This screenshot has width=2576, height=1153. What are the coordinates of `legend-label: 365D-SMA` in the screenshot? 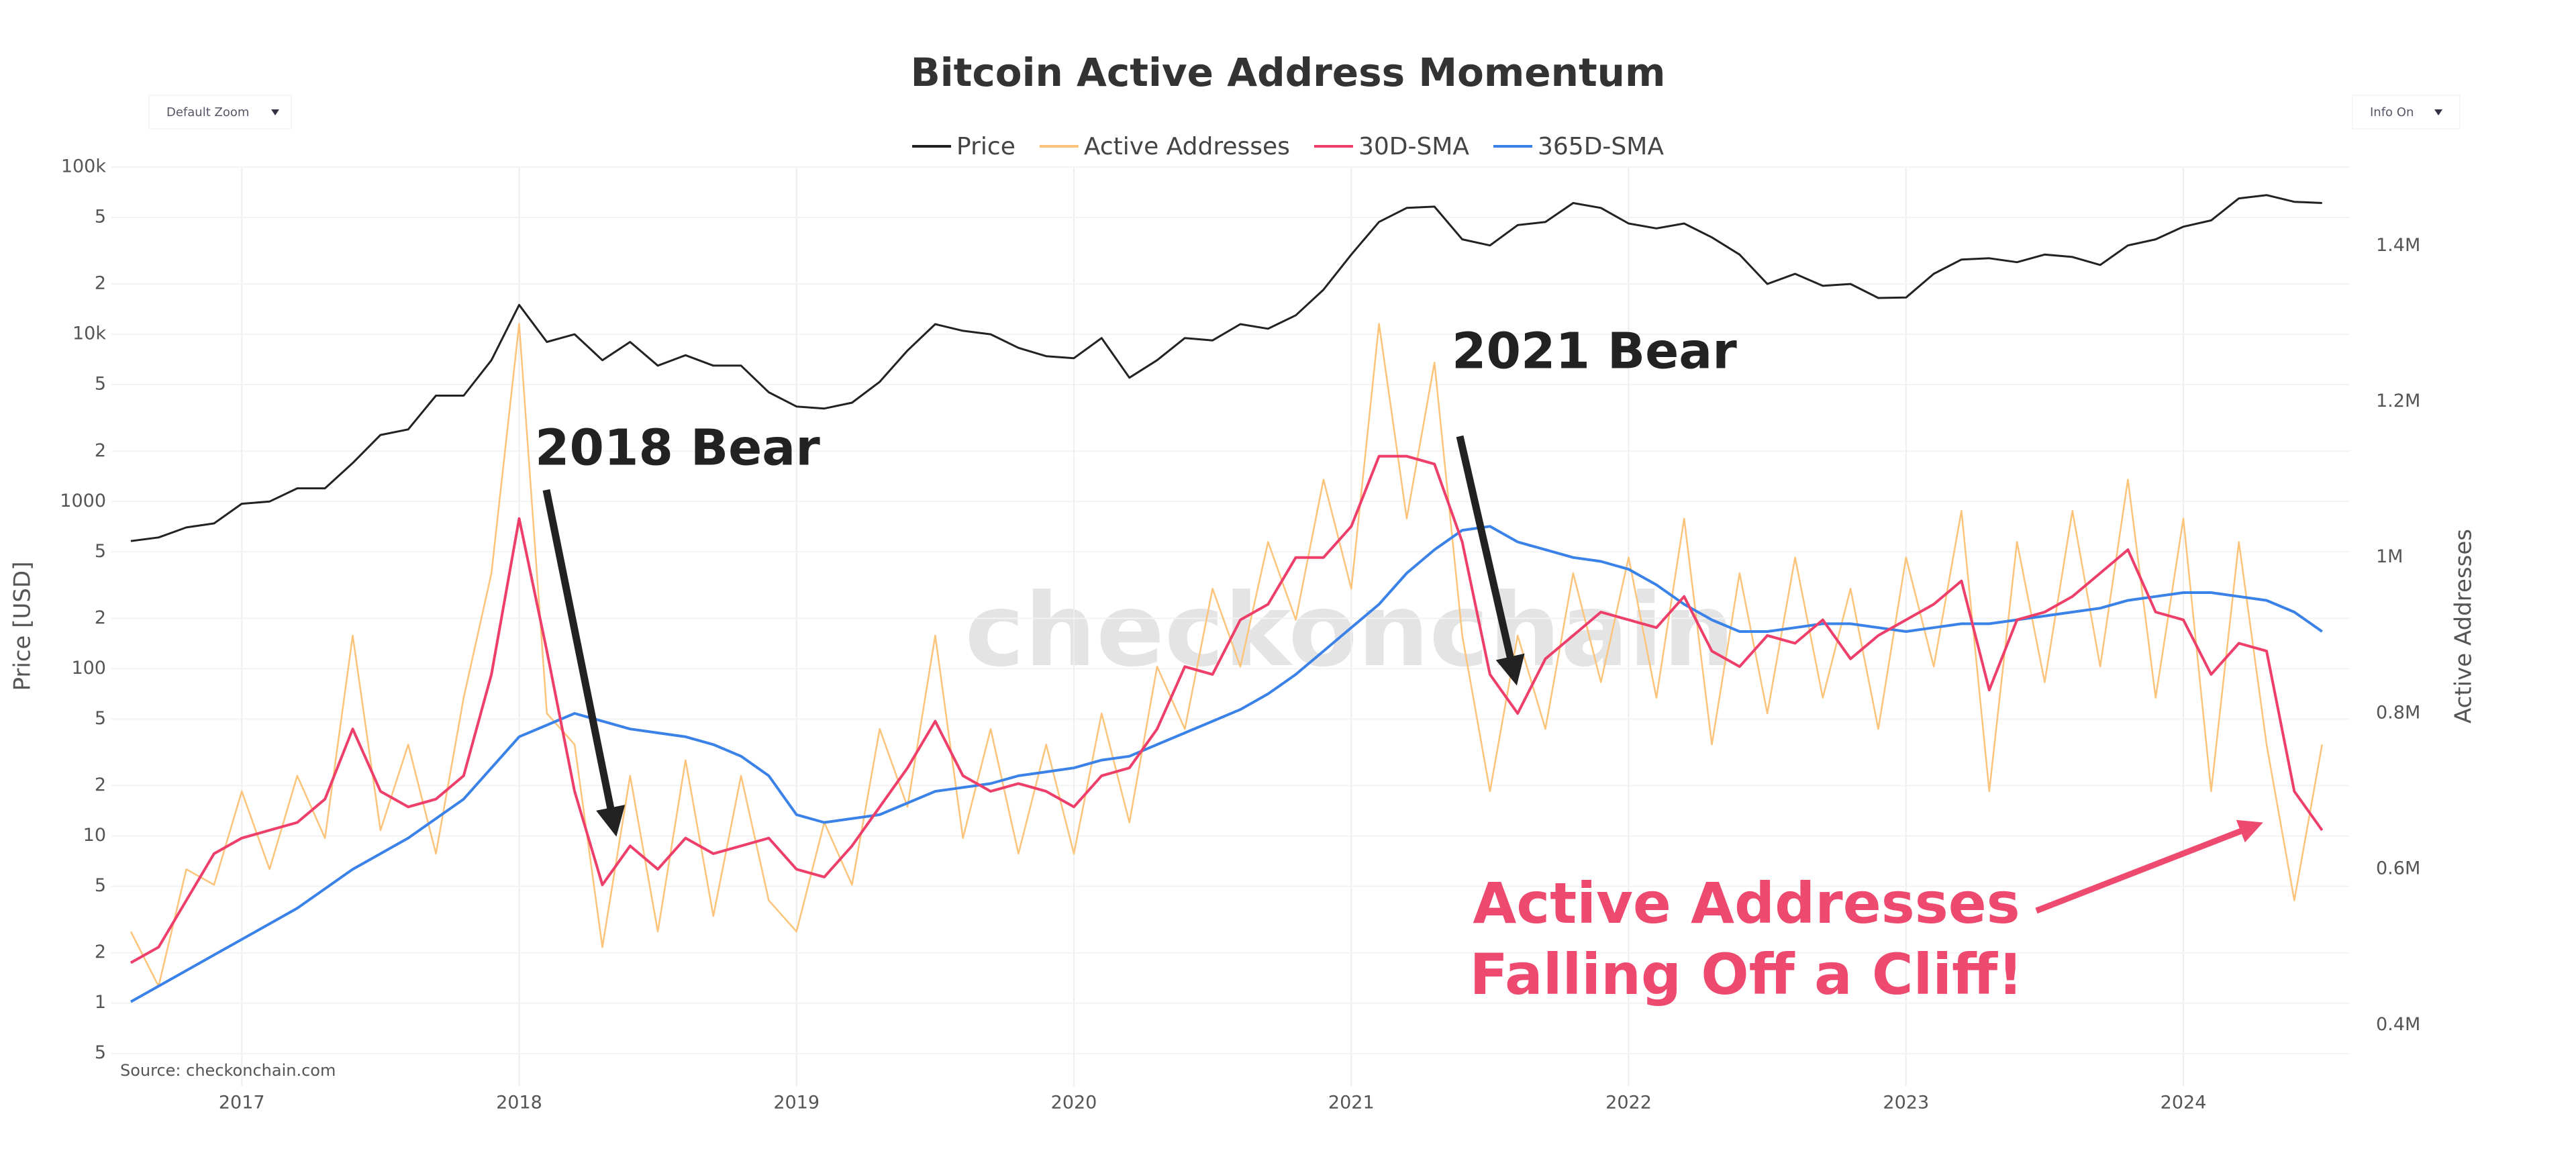 It's located at (1601, 146).